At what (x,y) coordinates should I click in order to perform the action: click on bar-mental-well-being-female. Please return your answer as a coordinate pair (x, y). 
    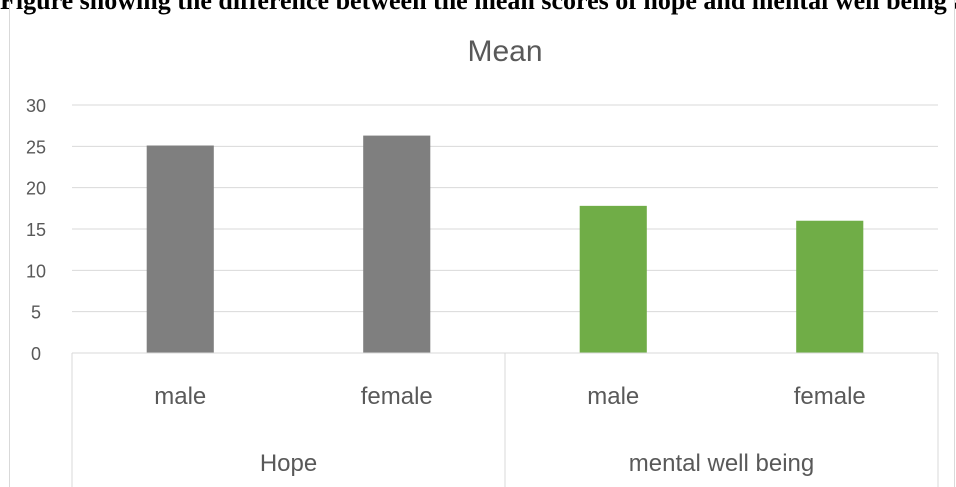
    Looking at the image, I should click on (830, 286).